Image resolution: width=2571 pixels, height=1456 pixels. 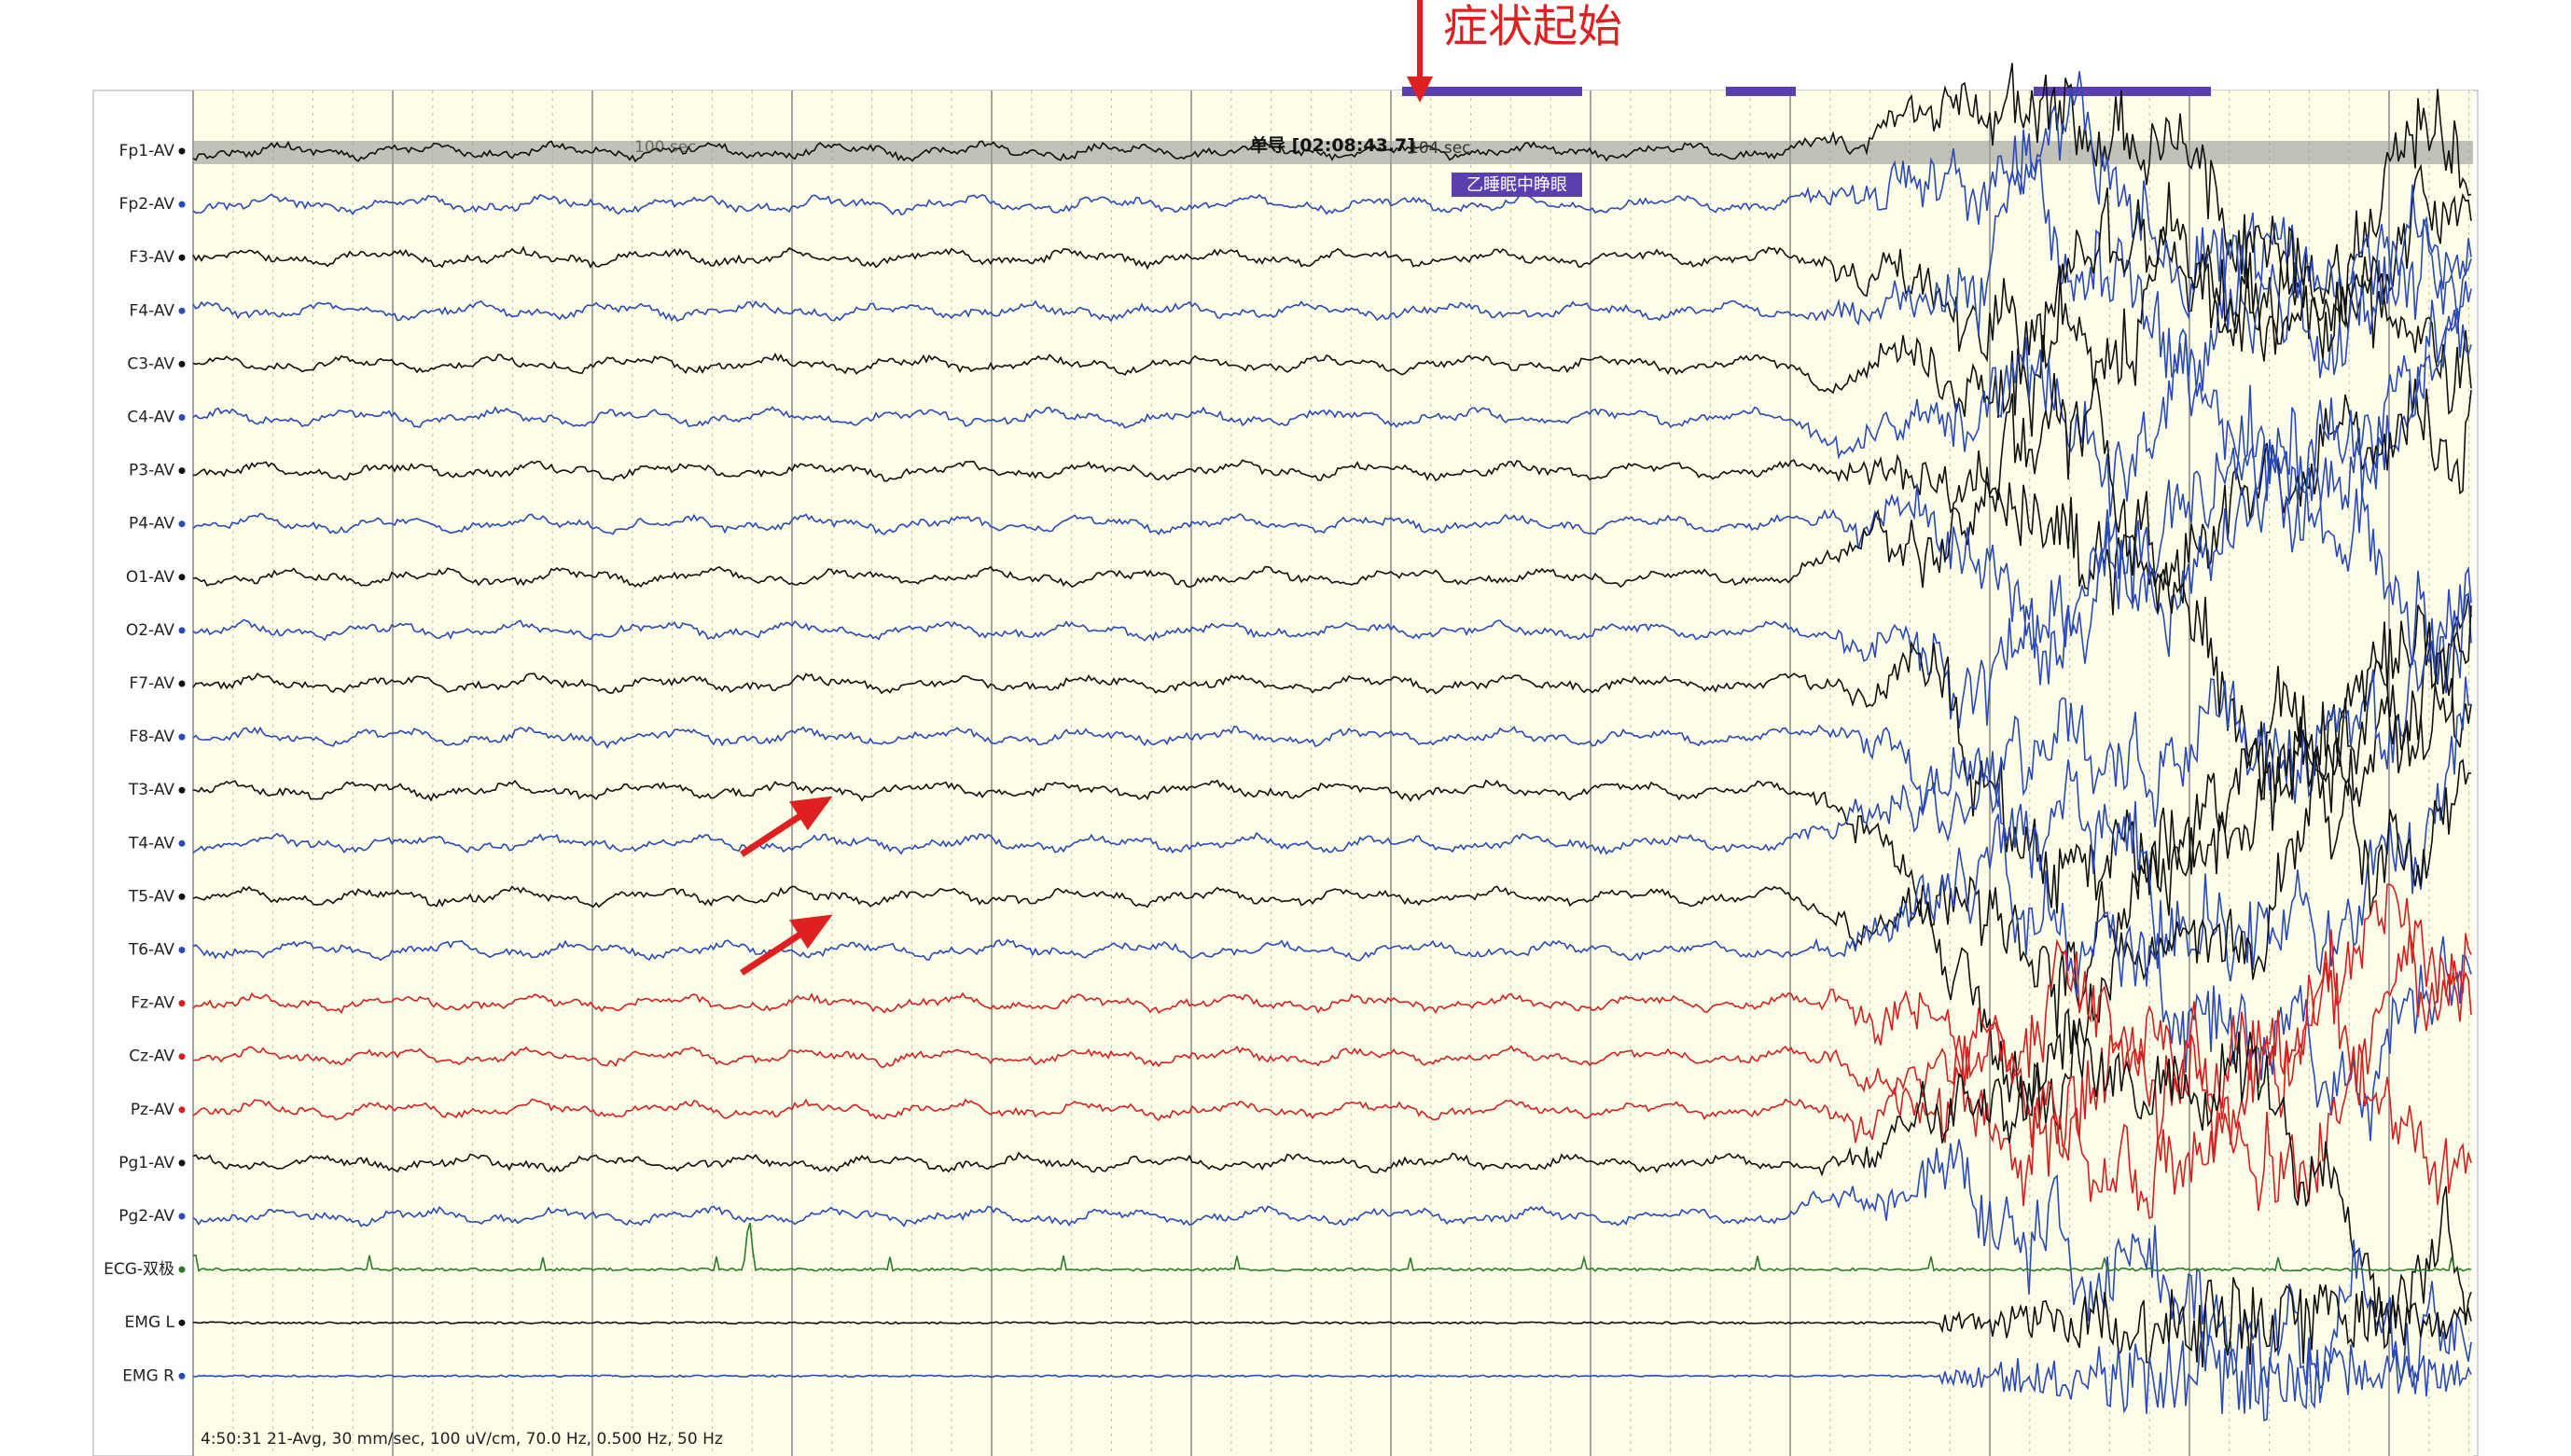 I want to click on channel-label: P4-AV, so click(x=151, y=524).